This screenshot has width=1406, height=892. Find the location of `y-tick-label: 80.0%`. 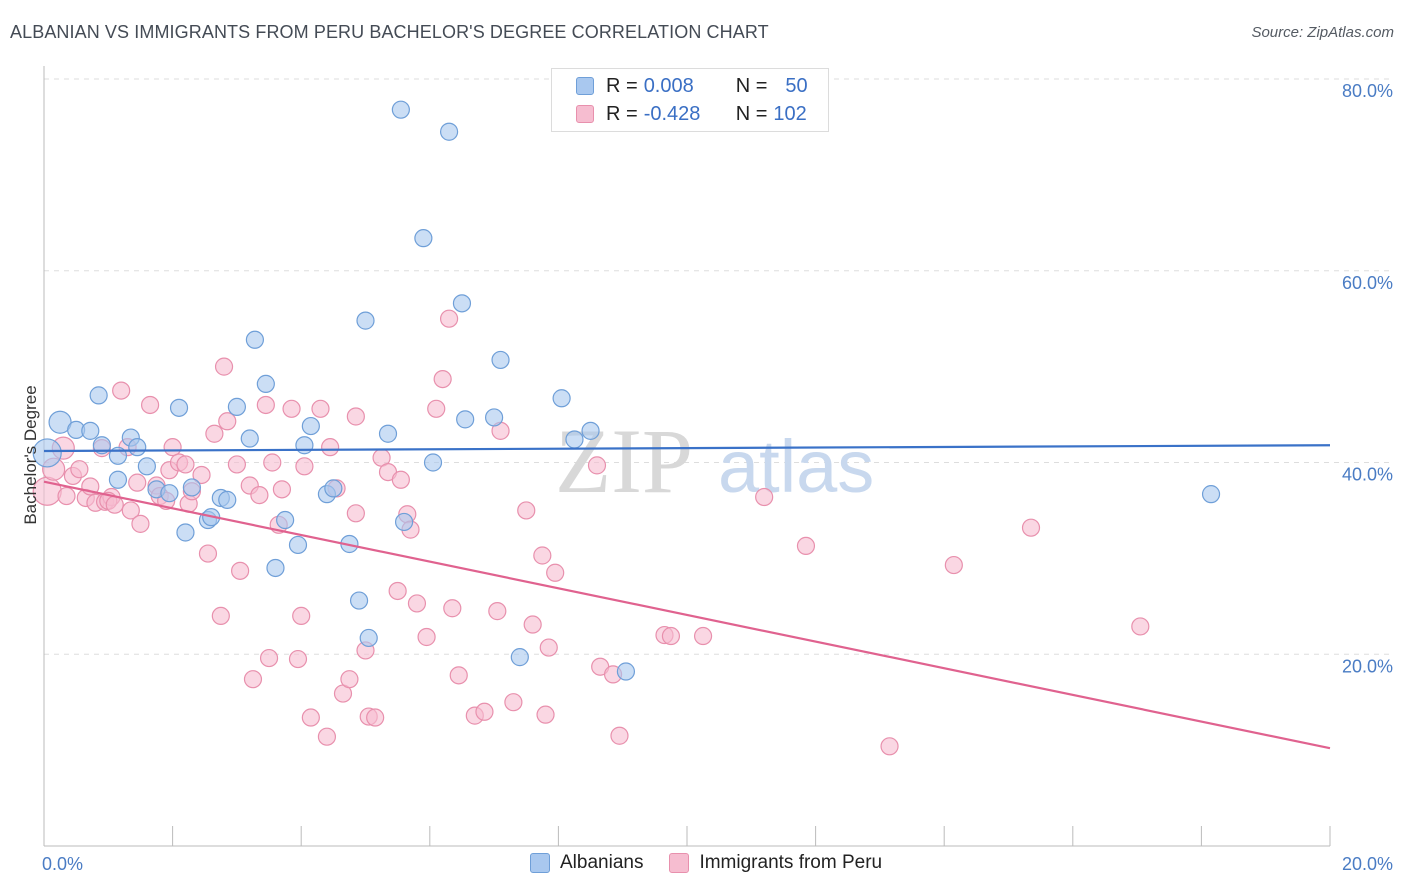

y-tick-label: 80.0% is located at coordinates (1367, 91).